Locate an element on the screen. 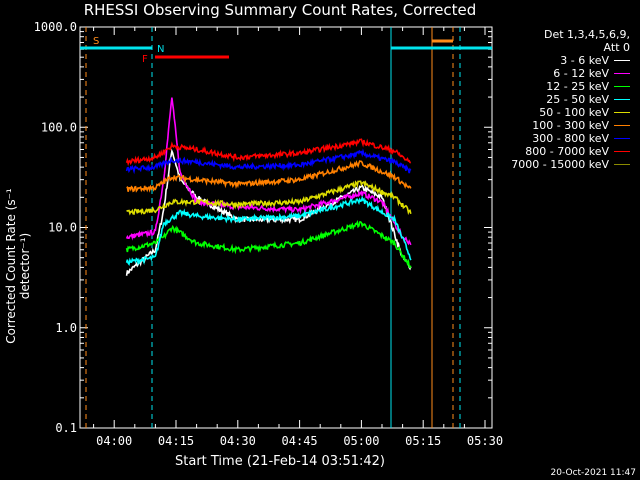  x-tick-label: 04:15 is located at coordinates (176, 441).